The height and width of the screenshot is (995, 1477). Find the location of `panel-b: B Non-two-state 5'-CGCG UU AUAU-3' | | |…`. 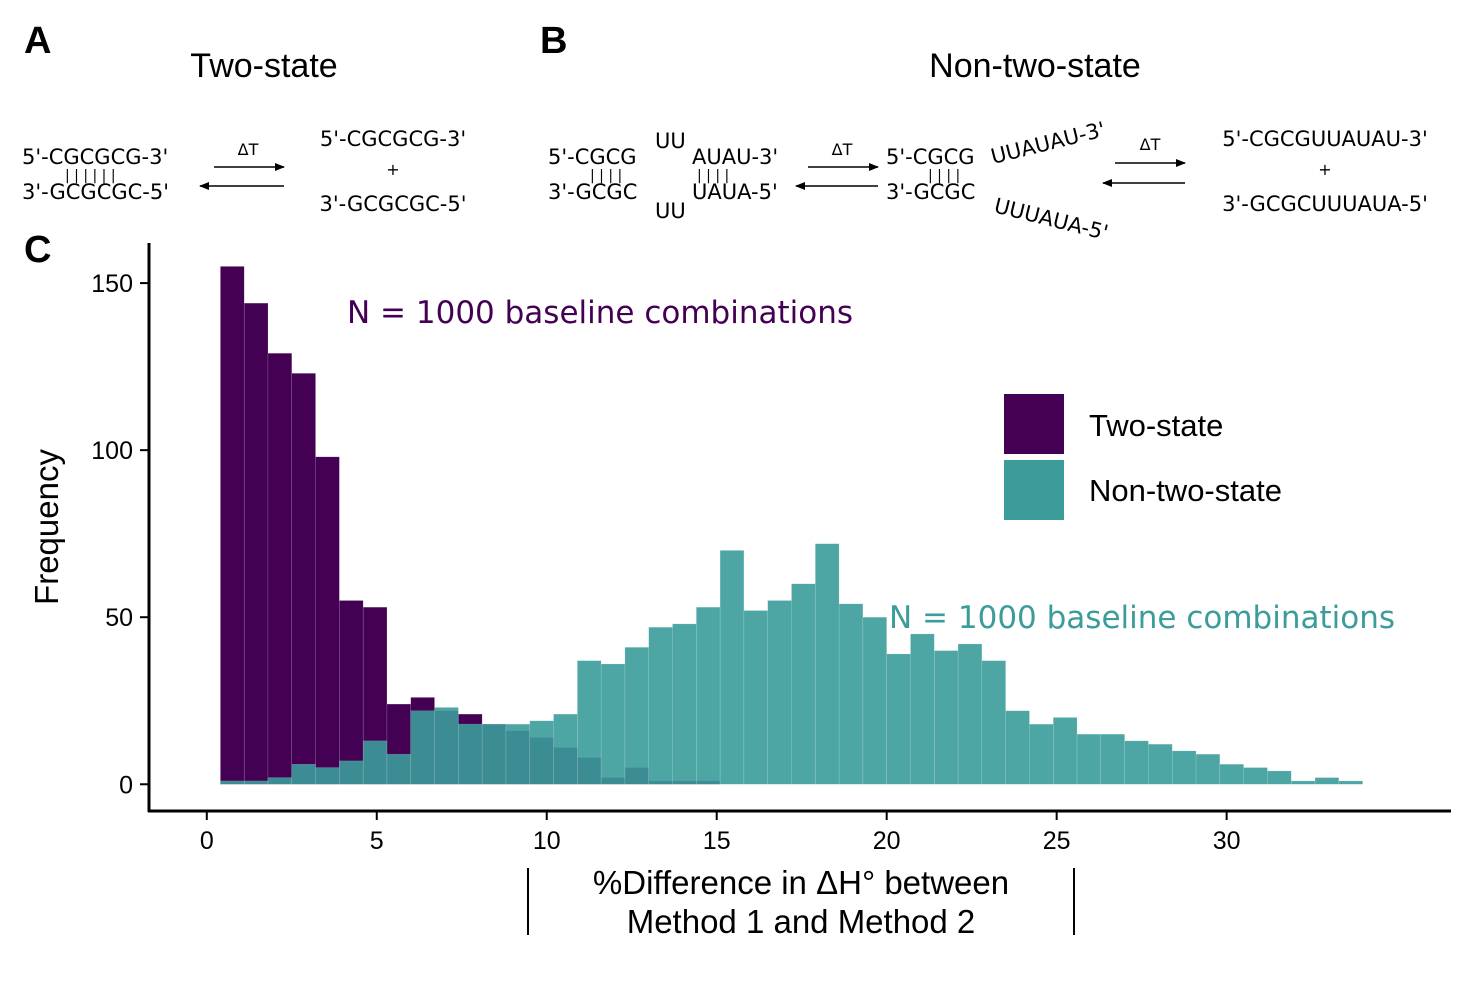

panel-b: B Non-two-state 5'-CGCG UU AUAU-3' | | |… is located at coordinates (984, 132).